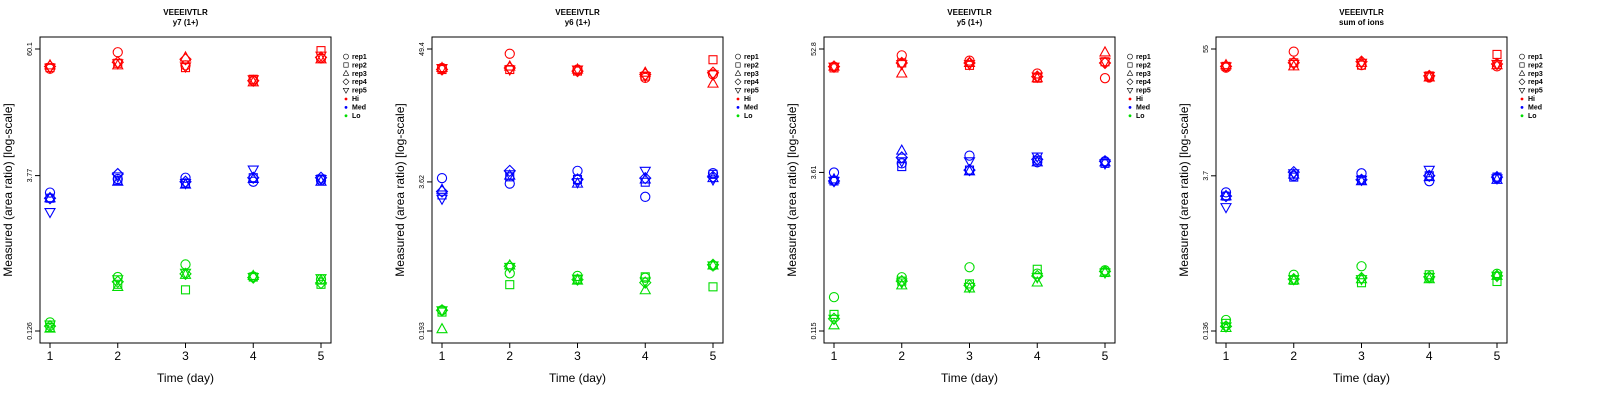 The height and width of the screenshot is (400, 1600). Describe the element at coordinates (970, 22) in the screenshot. I see `chart-subtitle: y5 (1+)` at that location.